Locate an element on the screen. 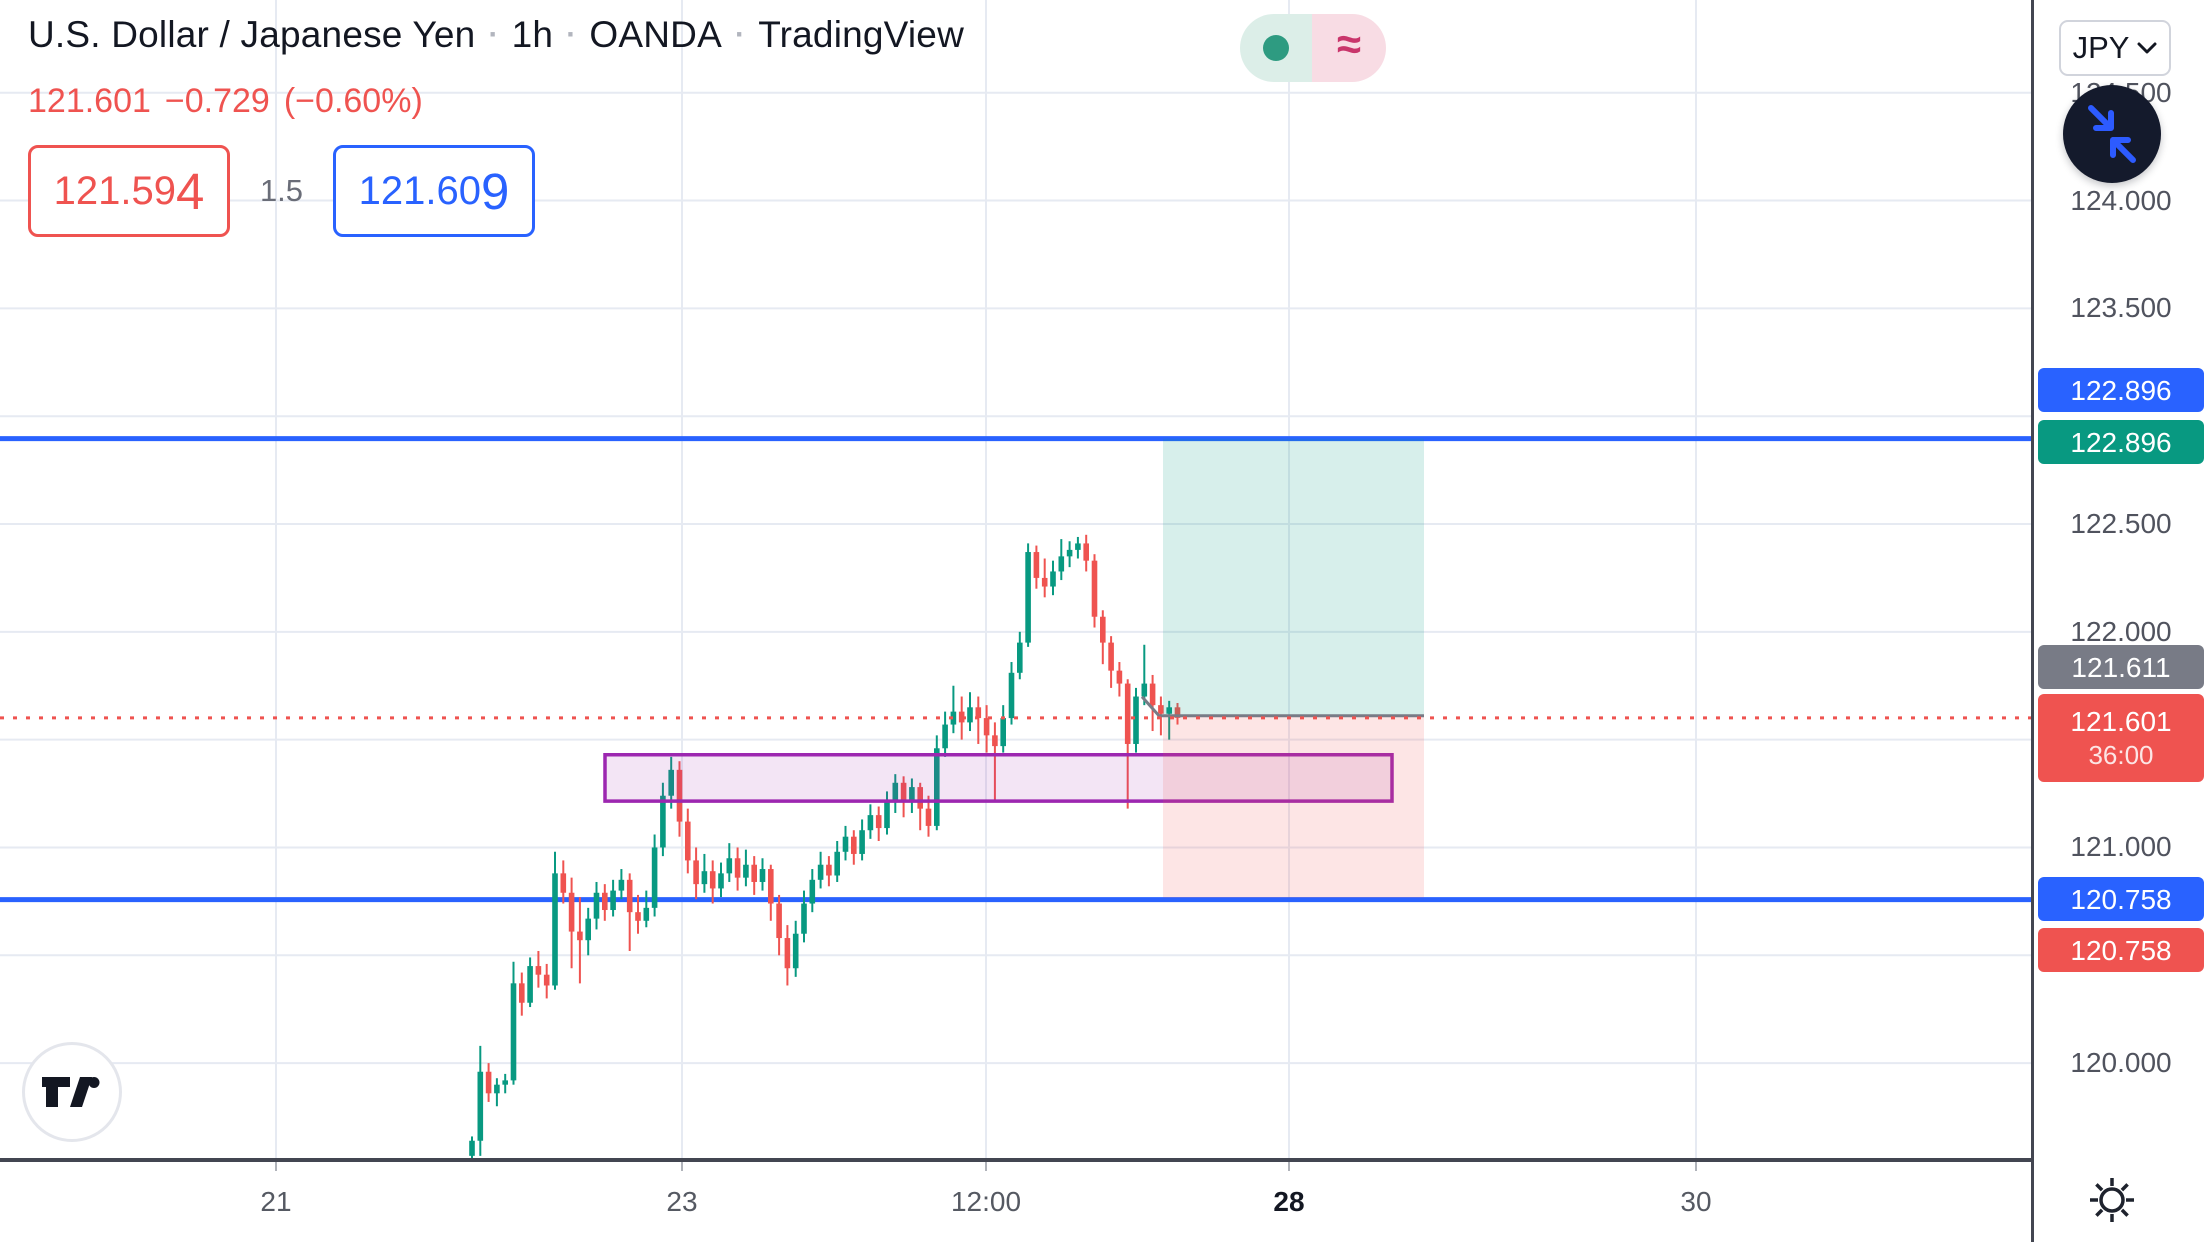 This screenshot has height=1242, width=2208. position-profit-zone is located at coordinates (1293, 577).